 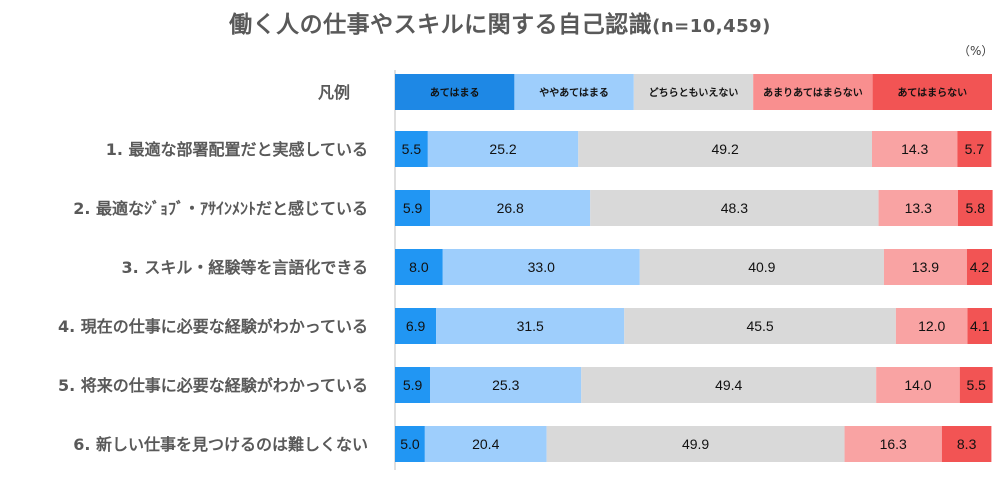 I want to click on data-label: 33.0, so click(x=541, y=267).